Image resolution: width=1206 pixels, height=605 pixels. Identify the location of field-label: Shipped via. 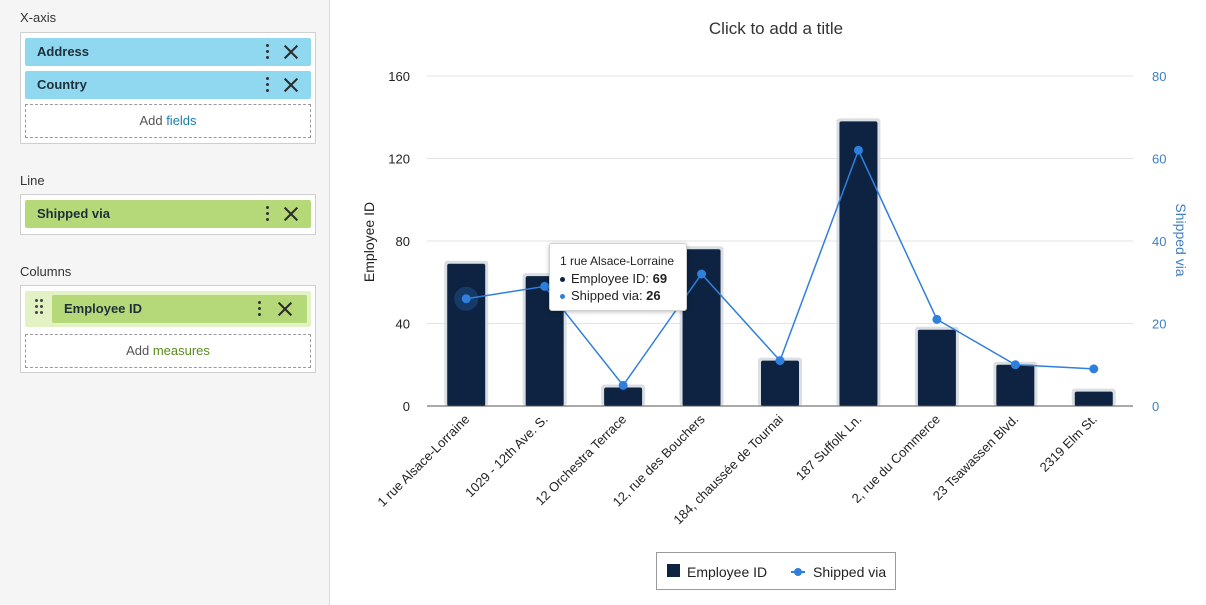
(73, 213).